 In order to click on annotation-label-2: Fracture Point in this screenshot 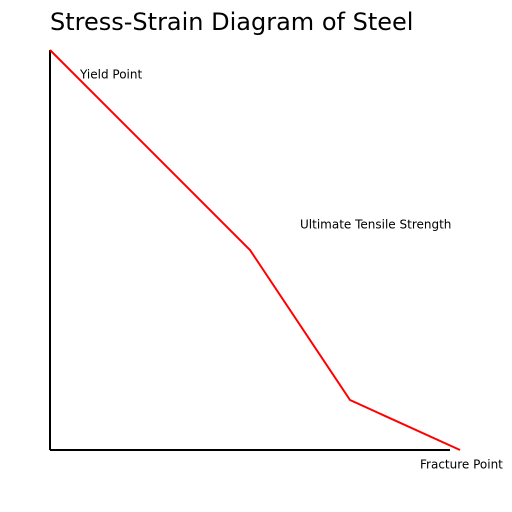, I will do `click(461, 465)`.